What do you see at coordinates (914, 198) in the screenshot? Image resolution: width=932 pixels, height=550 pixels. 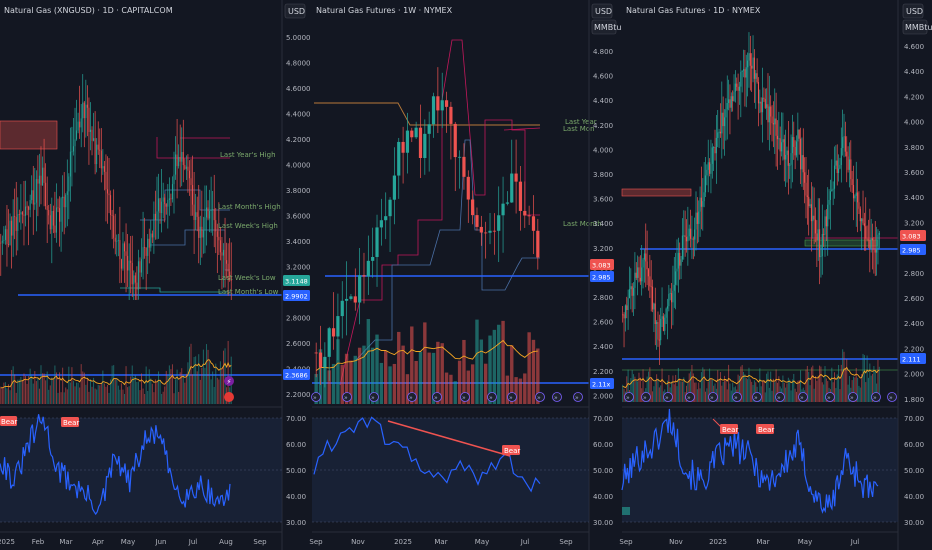 I see `y-tick-label: 3.400` at bounding box center [914, 198].